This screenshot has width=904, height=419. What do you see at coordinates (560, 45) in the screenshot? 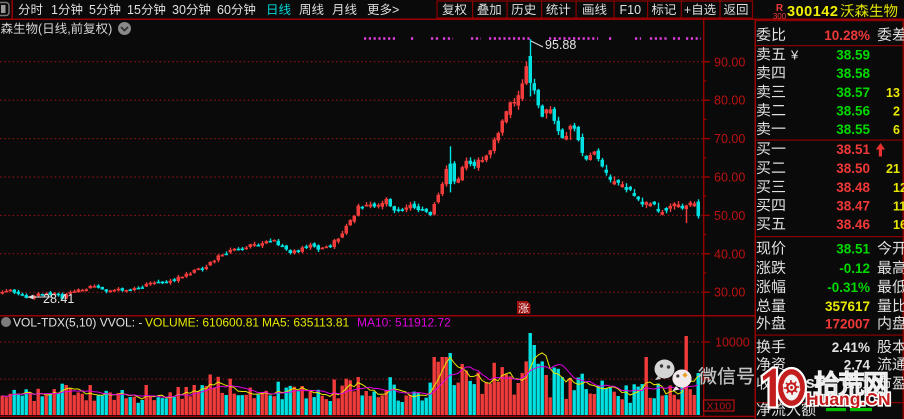
I see `svg-text: 95.88` at bounding box center [560, 45].